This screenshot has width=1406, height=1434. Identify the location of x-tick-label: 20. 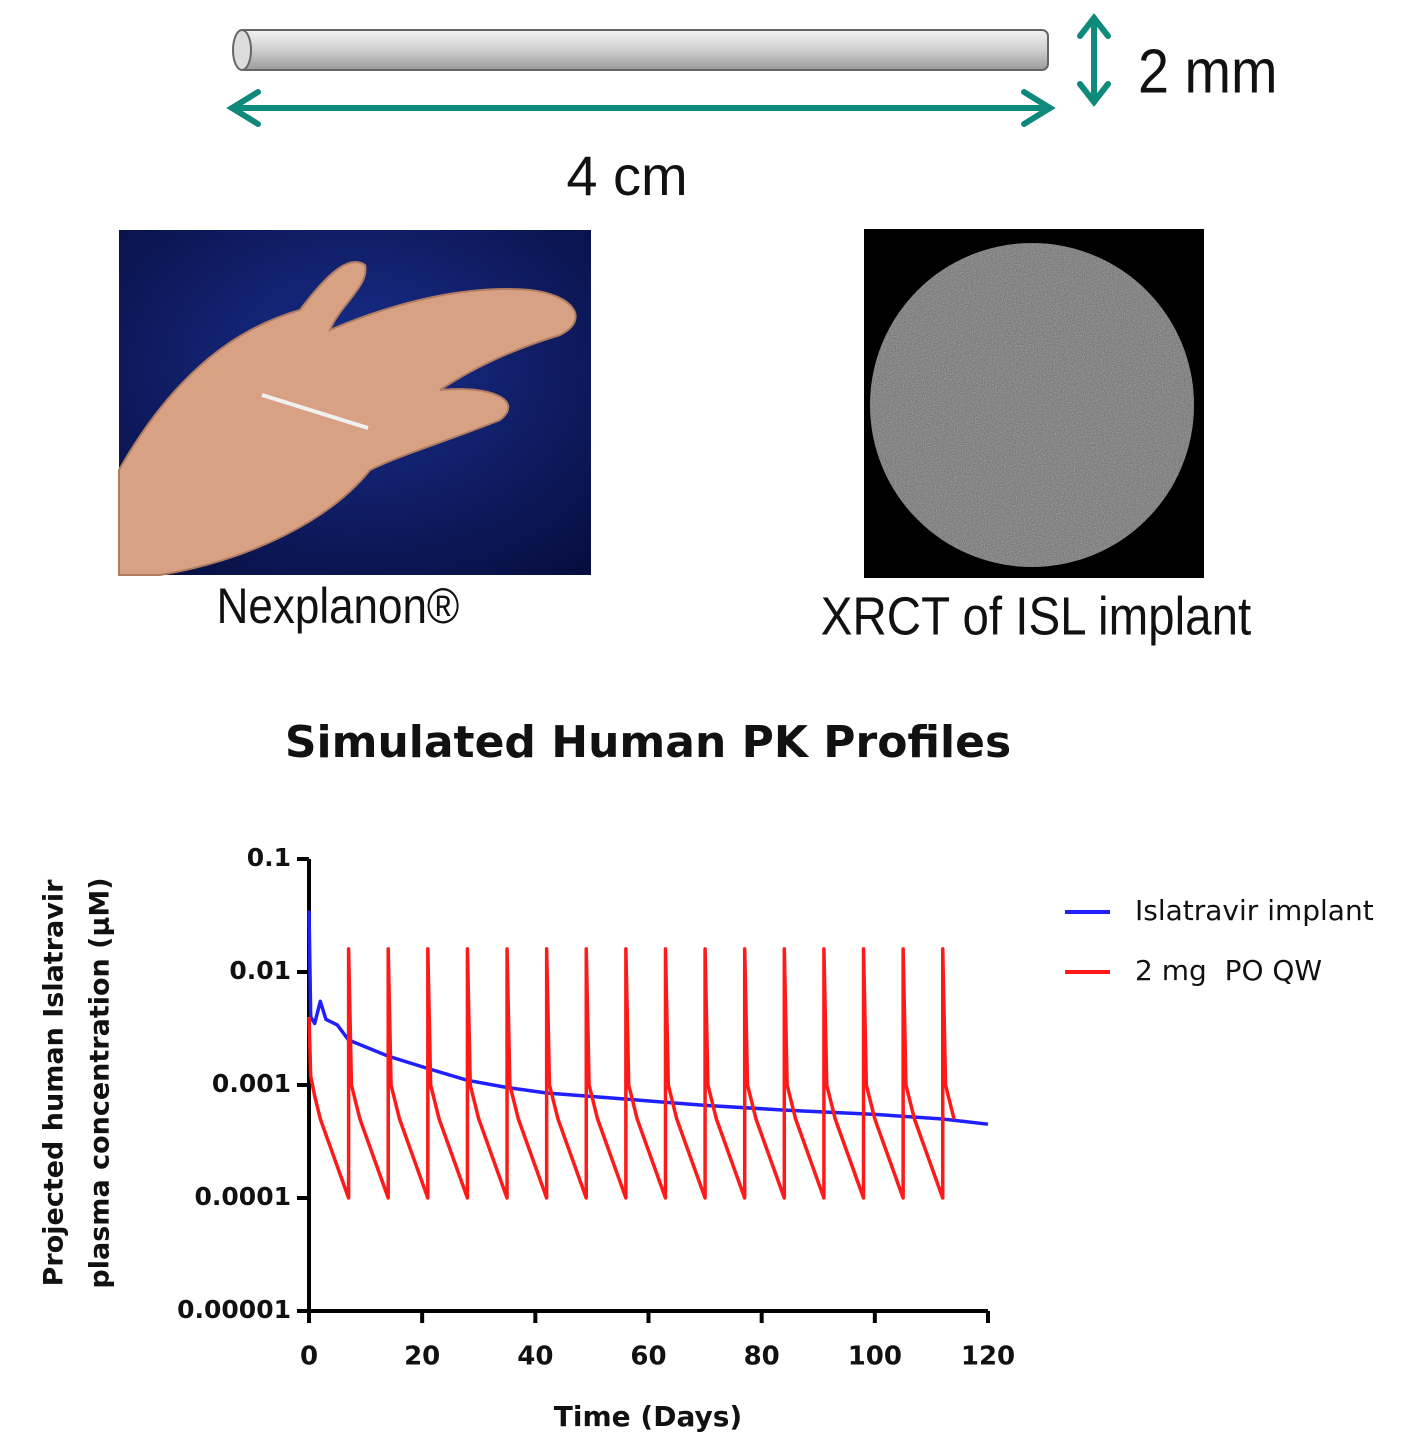
(422, 1357).